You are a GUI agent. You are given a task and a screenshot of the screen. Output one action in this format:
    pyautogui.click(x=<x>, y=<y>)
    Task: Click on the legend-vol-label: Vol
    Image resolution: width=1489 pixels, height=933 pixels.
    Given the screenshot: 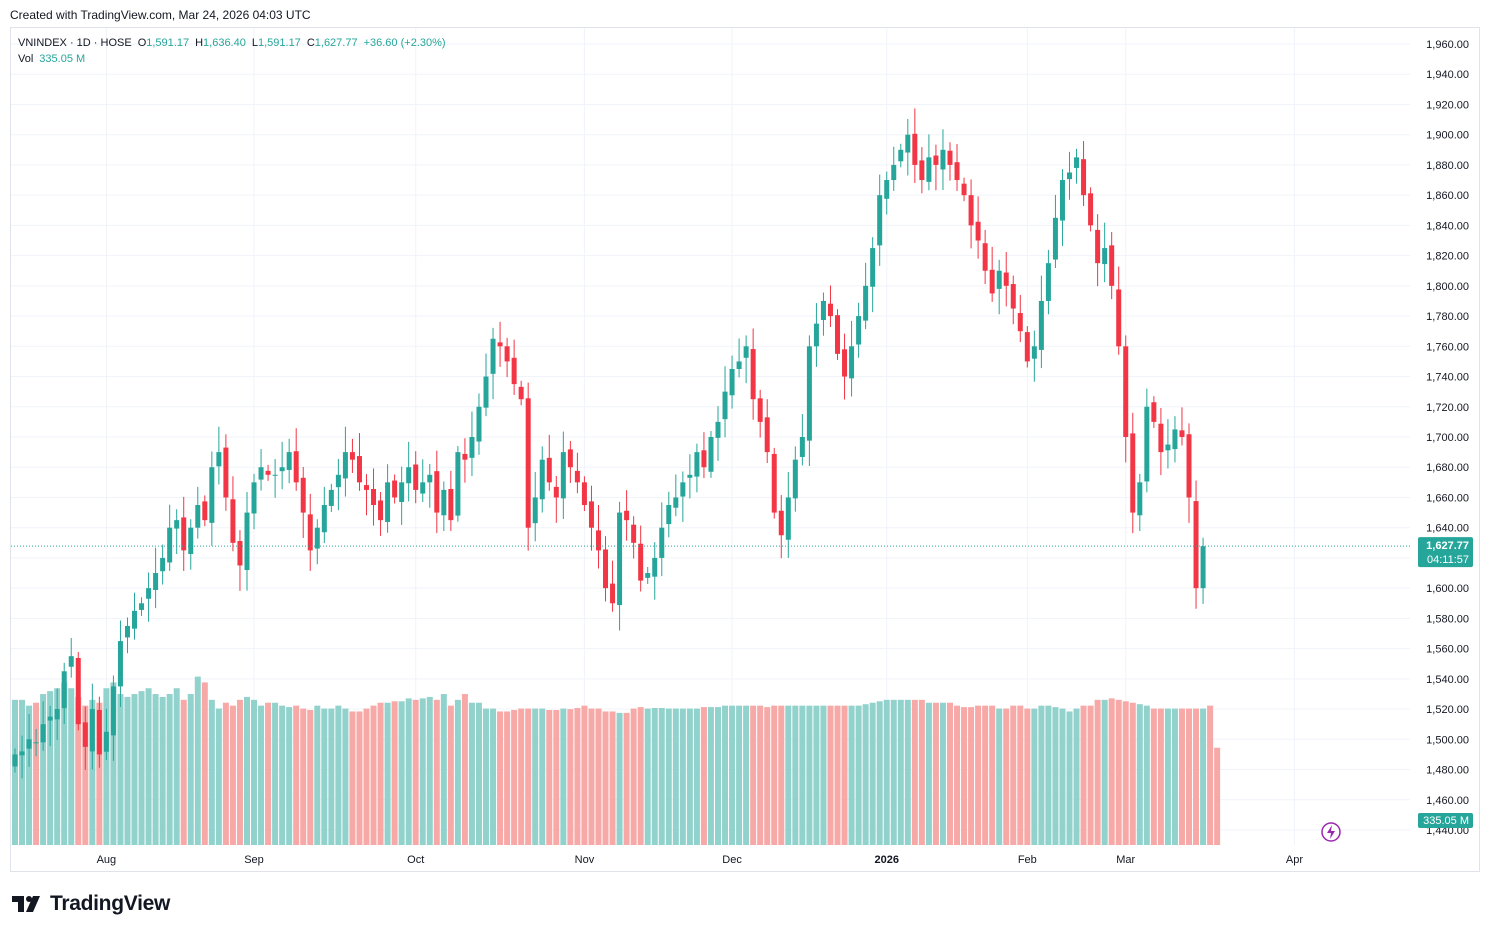 What is the action you would take?
    pyautogui.click(x=26, y=59)
    